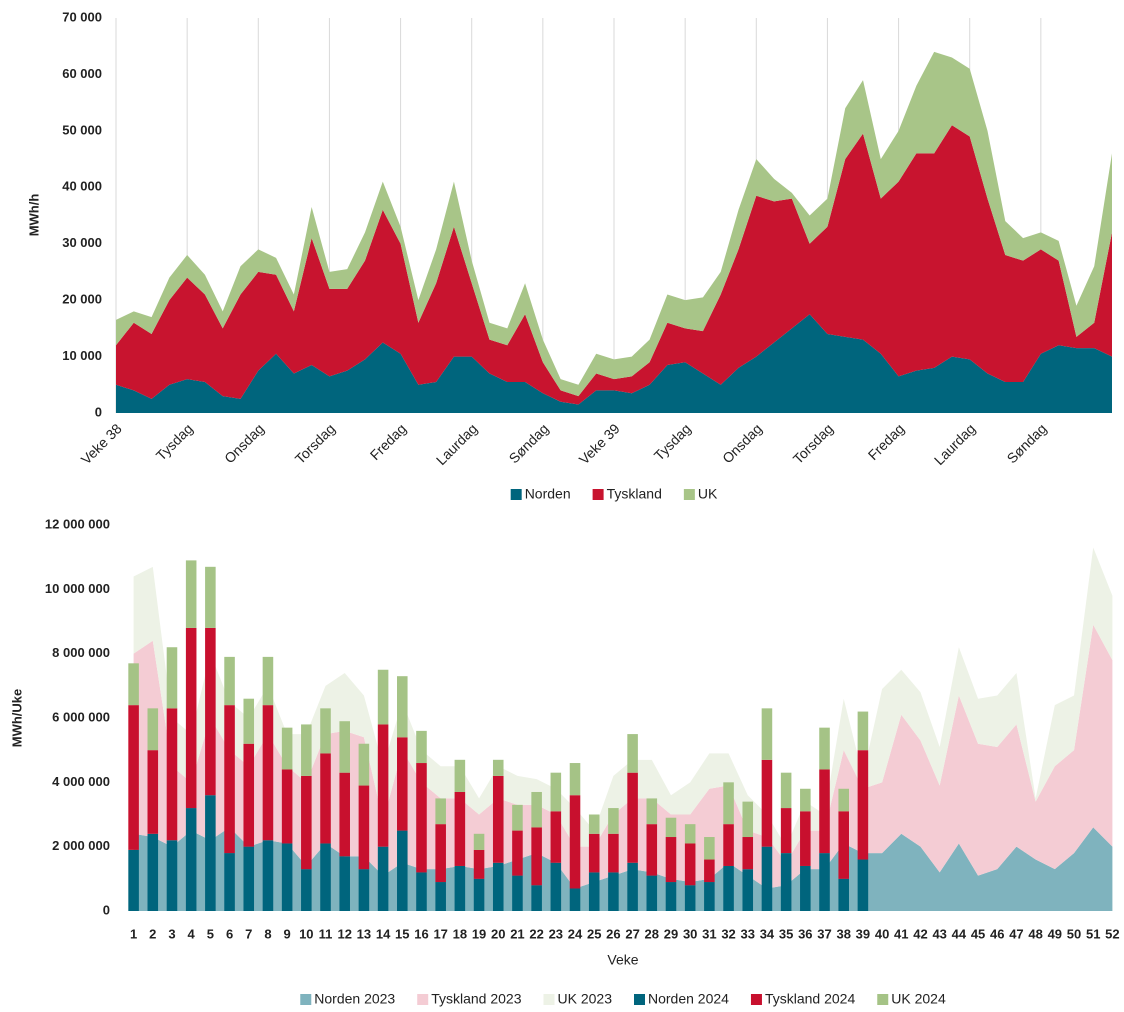 This screenshot has width=1124, height=1012. Describe the element at coordinates (287, 933) in the screenshot. I see `x-tick-label: 9` at that location.